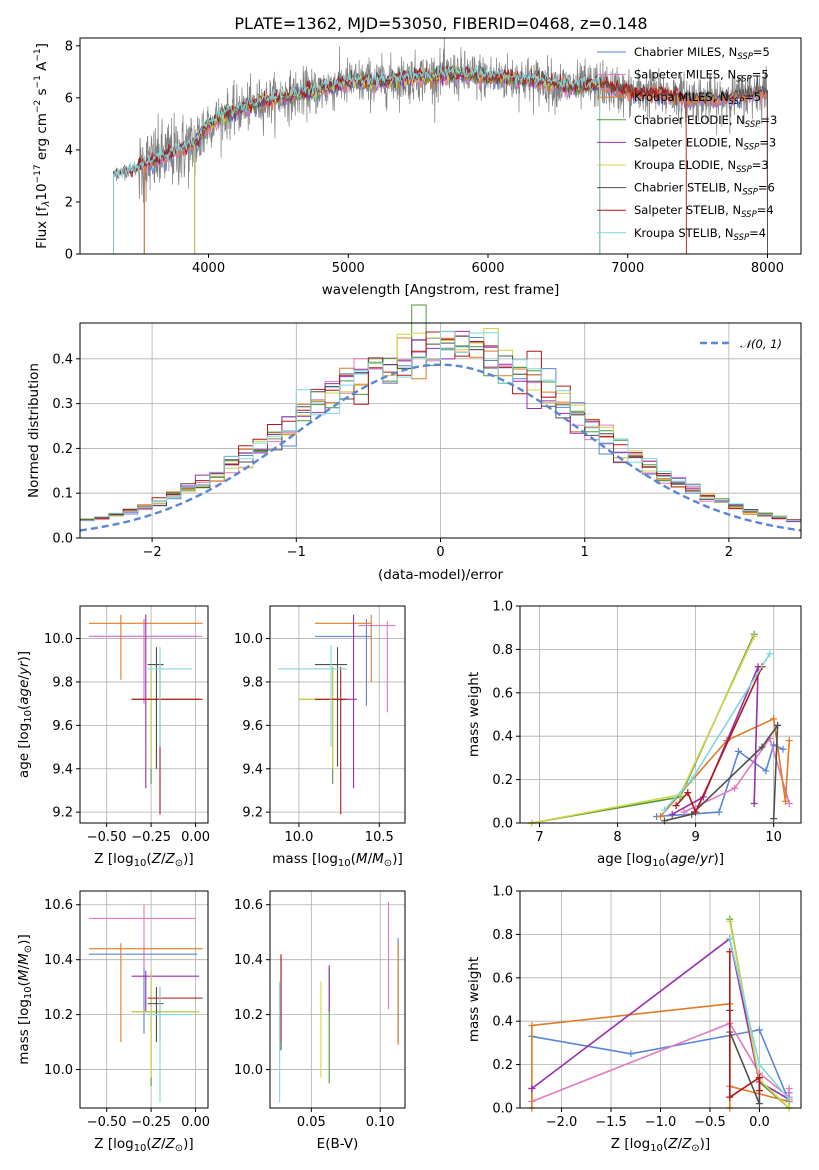 The width and height of the screenshot is (819, 1170). What do you see at coordinates (151, 1122) in the screenshot?
I see `mass-Z-xtick-label: −0.25` at bounding box center [151, 1122].